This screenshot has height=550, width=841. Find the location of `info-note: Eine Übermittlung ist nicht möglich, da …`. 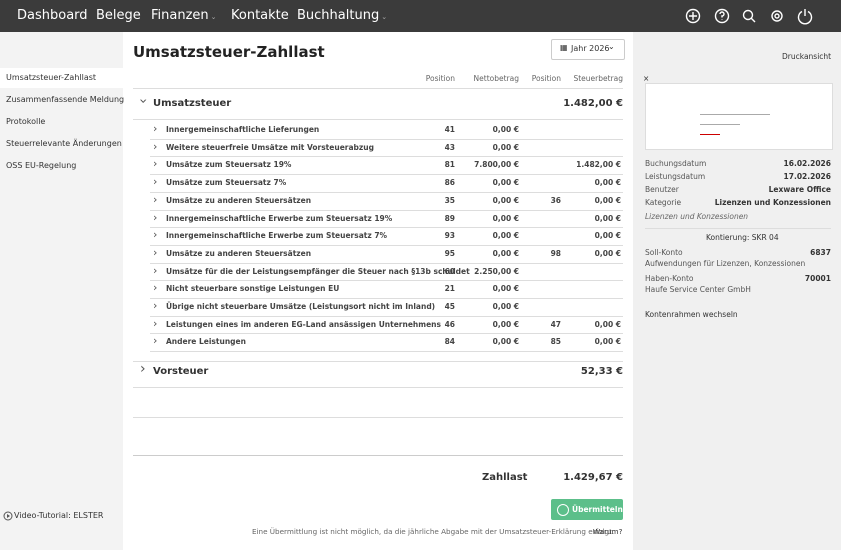

info-note: Eine Übermittlung ist nicht möglich, da … is located at coordinates (433, 531).